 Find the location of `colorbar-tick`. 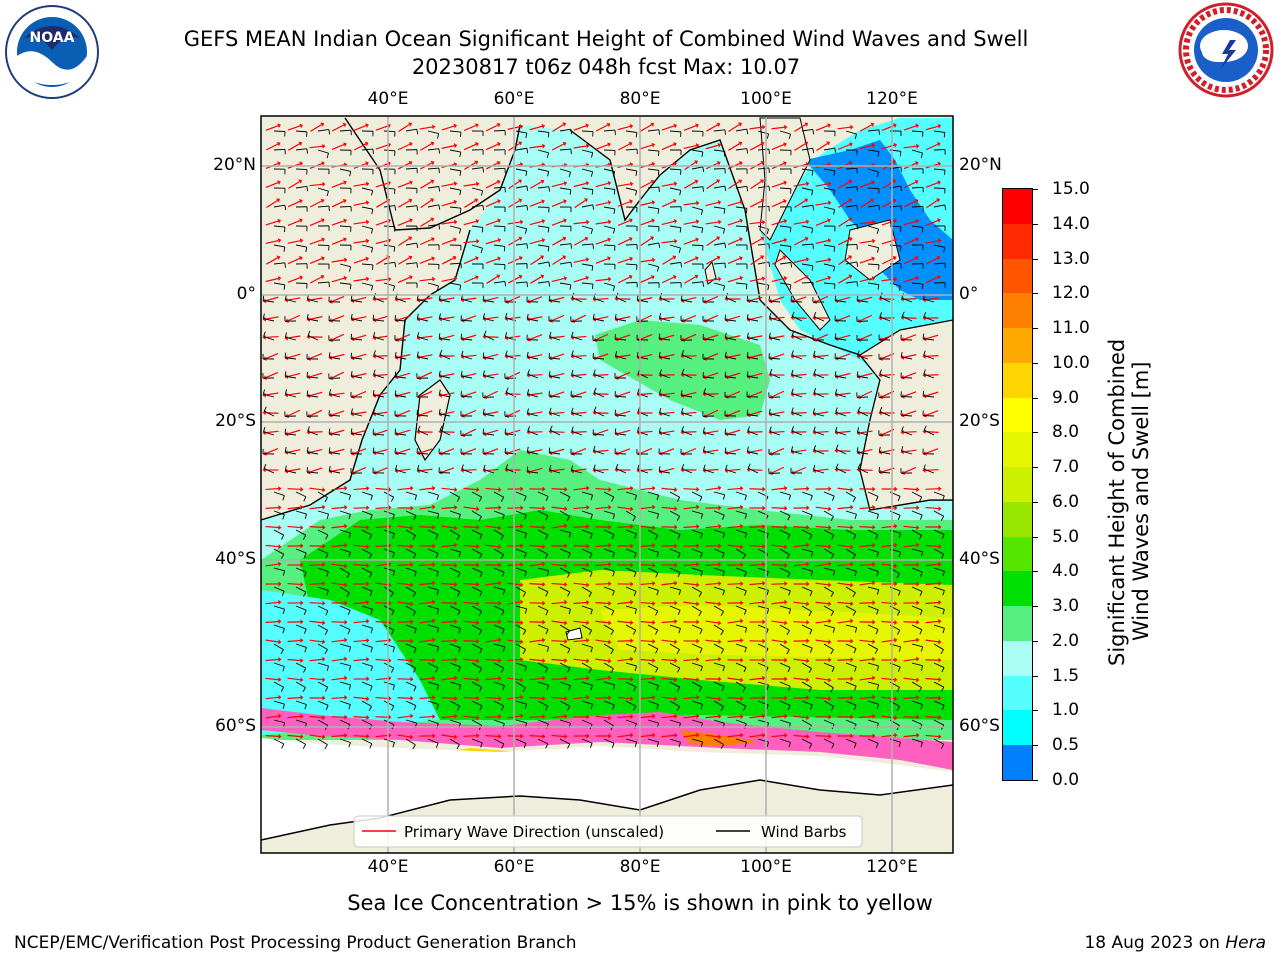

colorbar-tick is located at coordinates (1035, 641).